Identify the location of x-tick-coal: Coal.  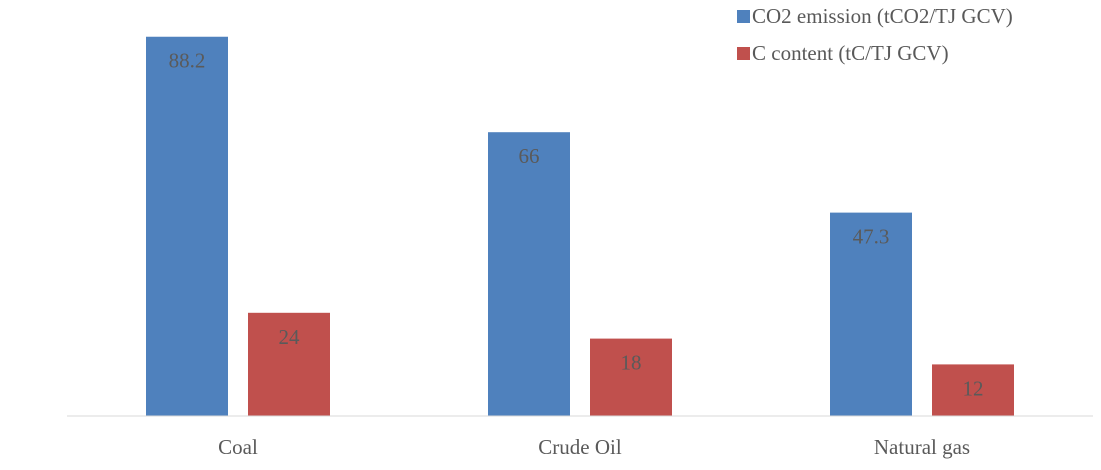
(238, 447).